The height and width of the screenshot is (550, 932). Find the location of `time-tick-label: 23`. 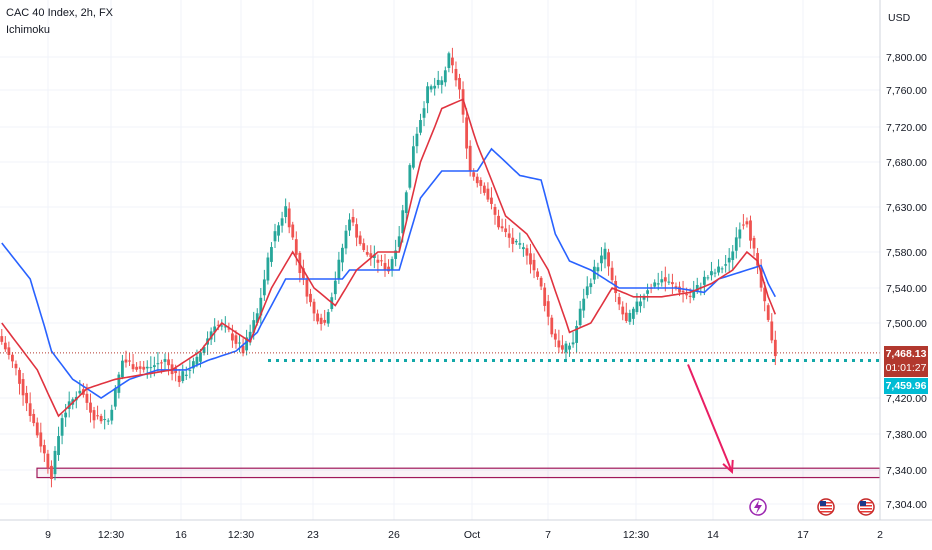

time-tick-label: 23 is located at coordinates (313, 535).